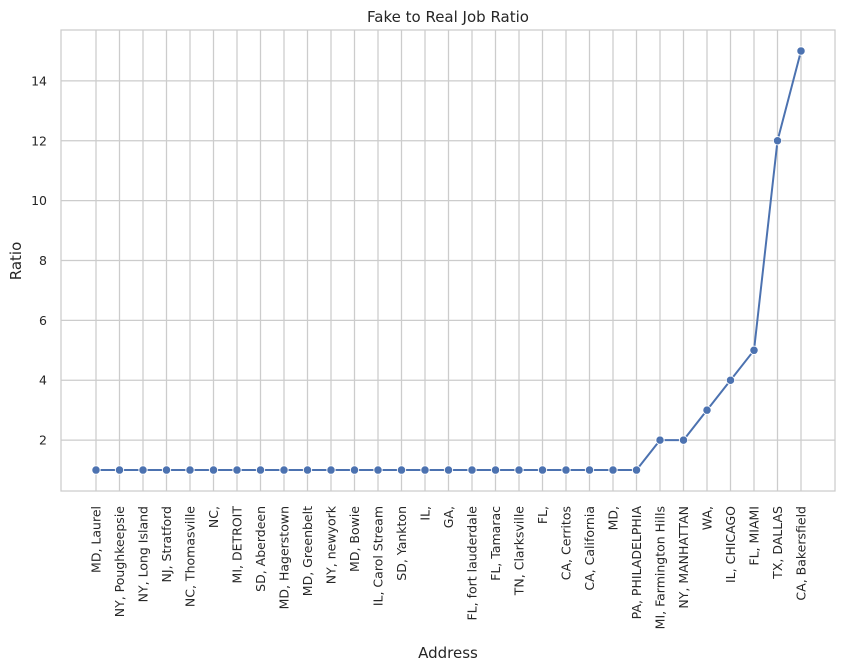 The width and height of the screenshot is (845, 672). I want to click on x-tick-label: PA, PHILADELPHIA, so click(636, 563).